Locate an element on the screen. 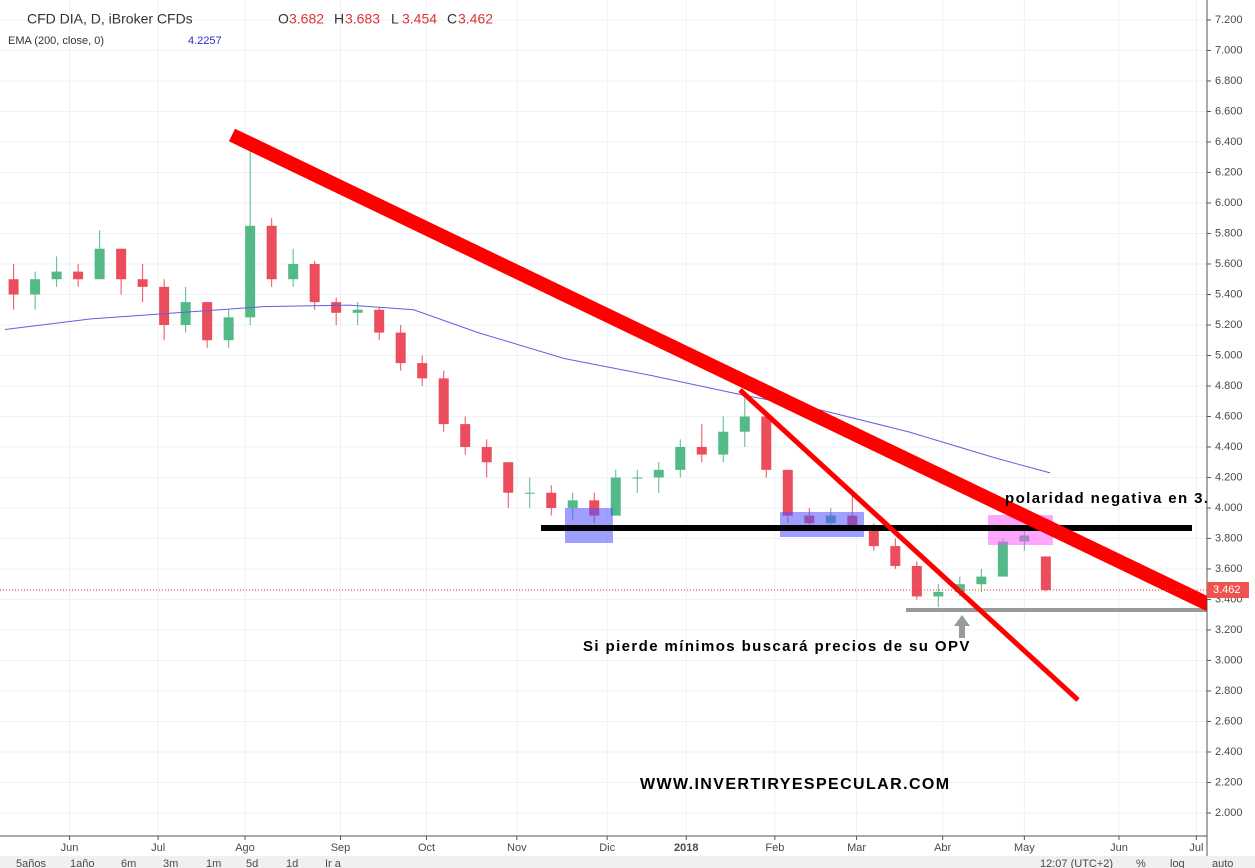 This screenshot has width=1255, height=868. x-tick-label: Mar is located at coordinates (856, 848).